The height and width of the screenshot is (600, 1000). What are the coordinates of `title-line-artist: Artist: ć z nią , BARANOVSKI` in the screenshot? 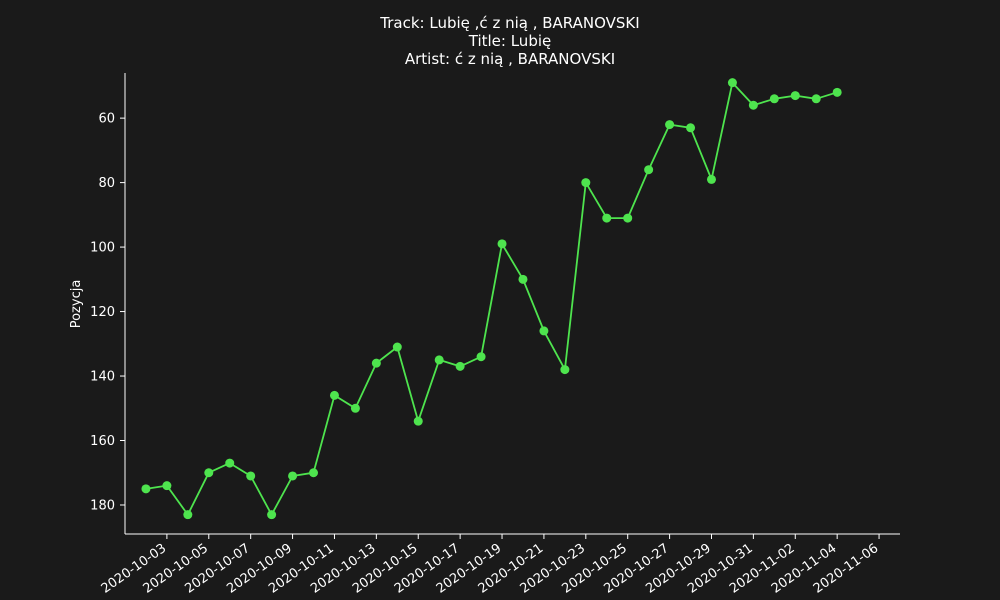 It's located at (510, 59).